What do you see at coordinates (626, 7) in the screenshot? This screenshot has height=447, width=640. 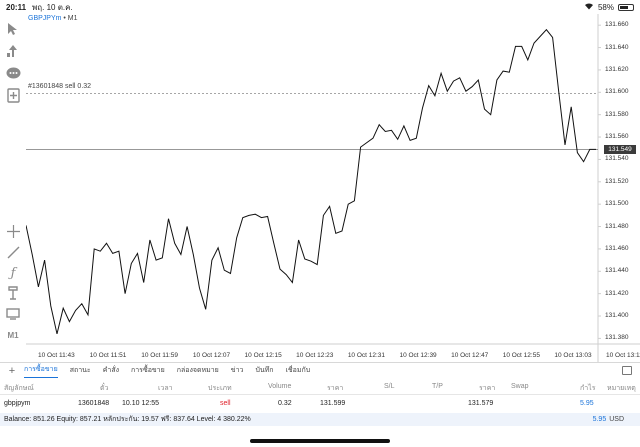 I see `battery-icon` at bounding box center [626, 7].